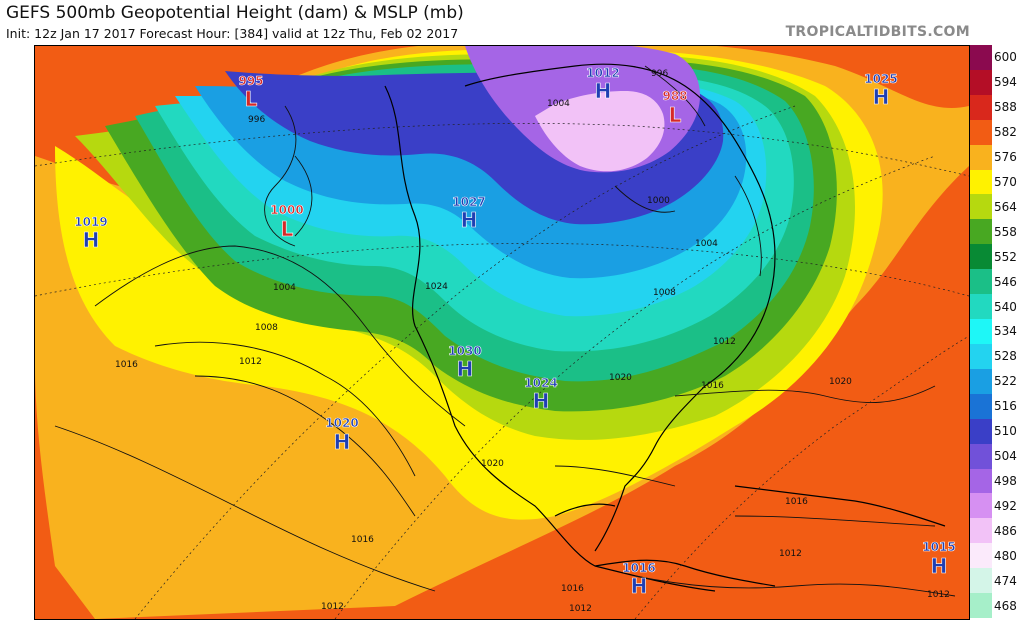  I want to click on high-value: 1025, so click(880, 79).